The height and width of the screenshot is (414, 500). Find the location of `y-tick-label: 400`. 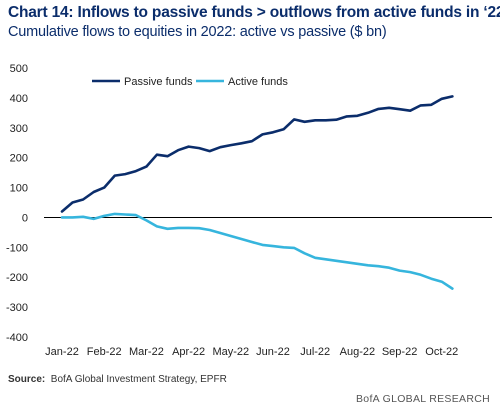

y-tick-label: 400 is located at coordinates (19, 99).